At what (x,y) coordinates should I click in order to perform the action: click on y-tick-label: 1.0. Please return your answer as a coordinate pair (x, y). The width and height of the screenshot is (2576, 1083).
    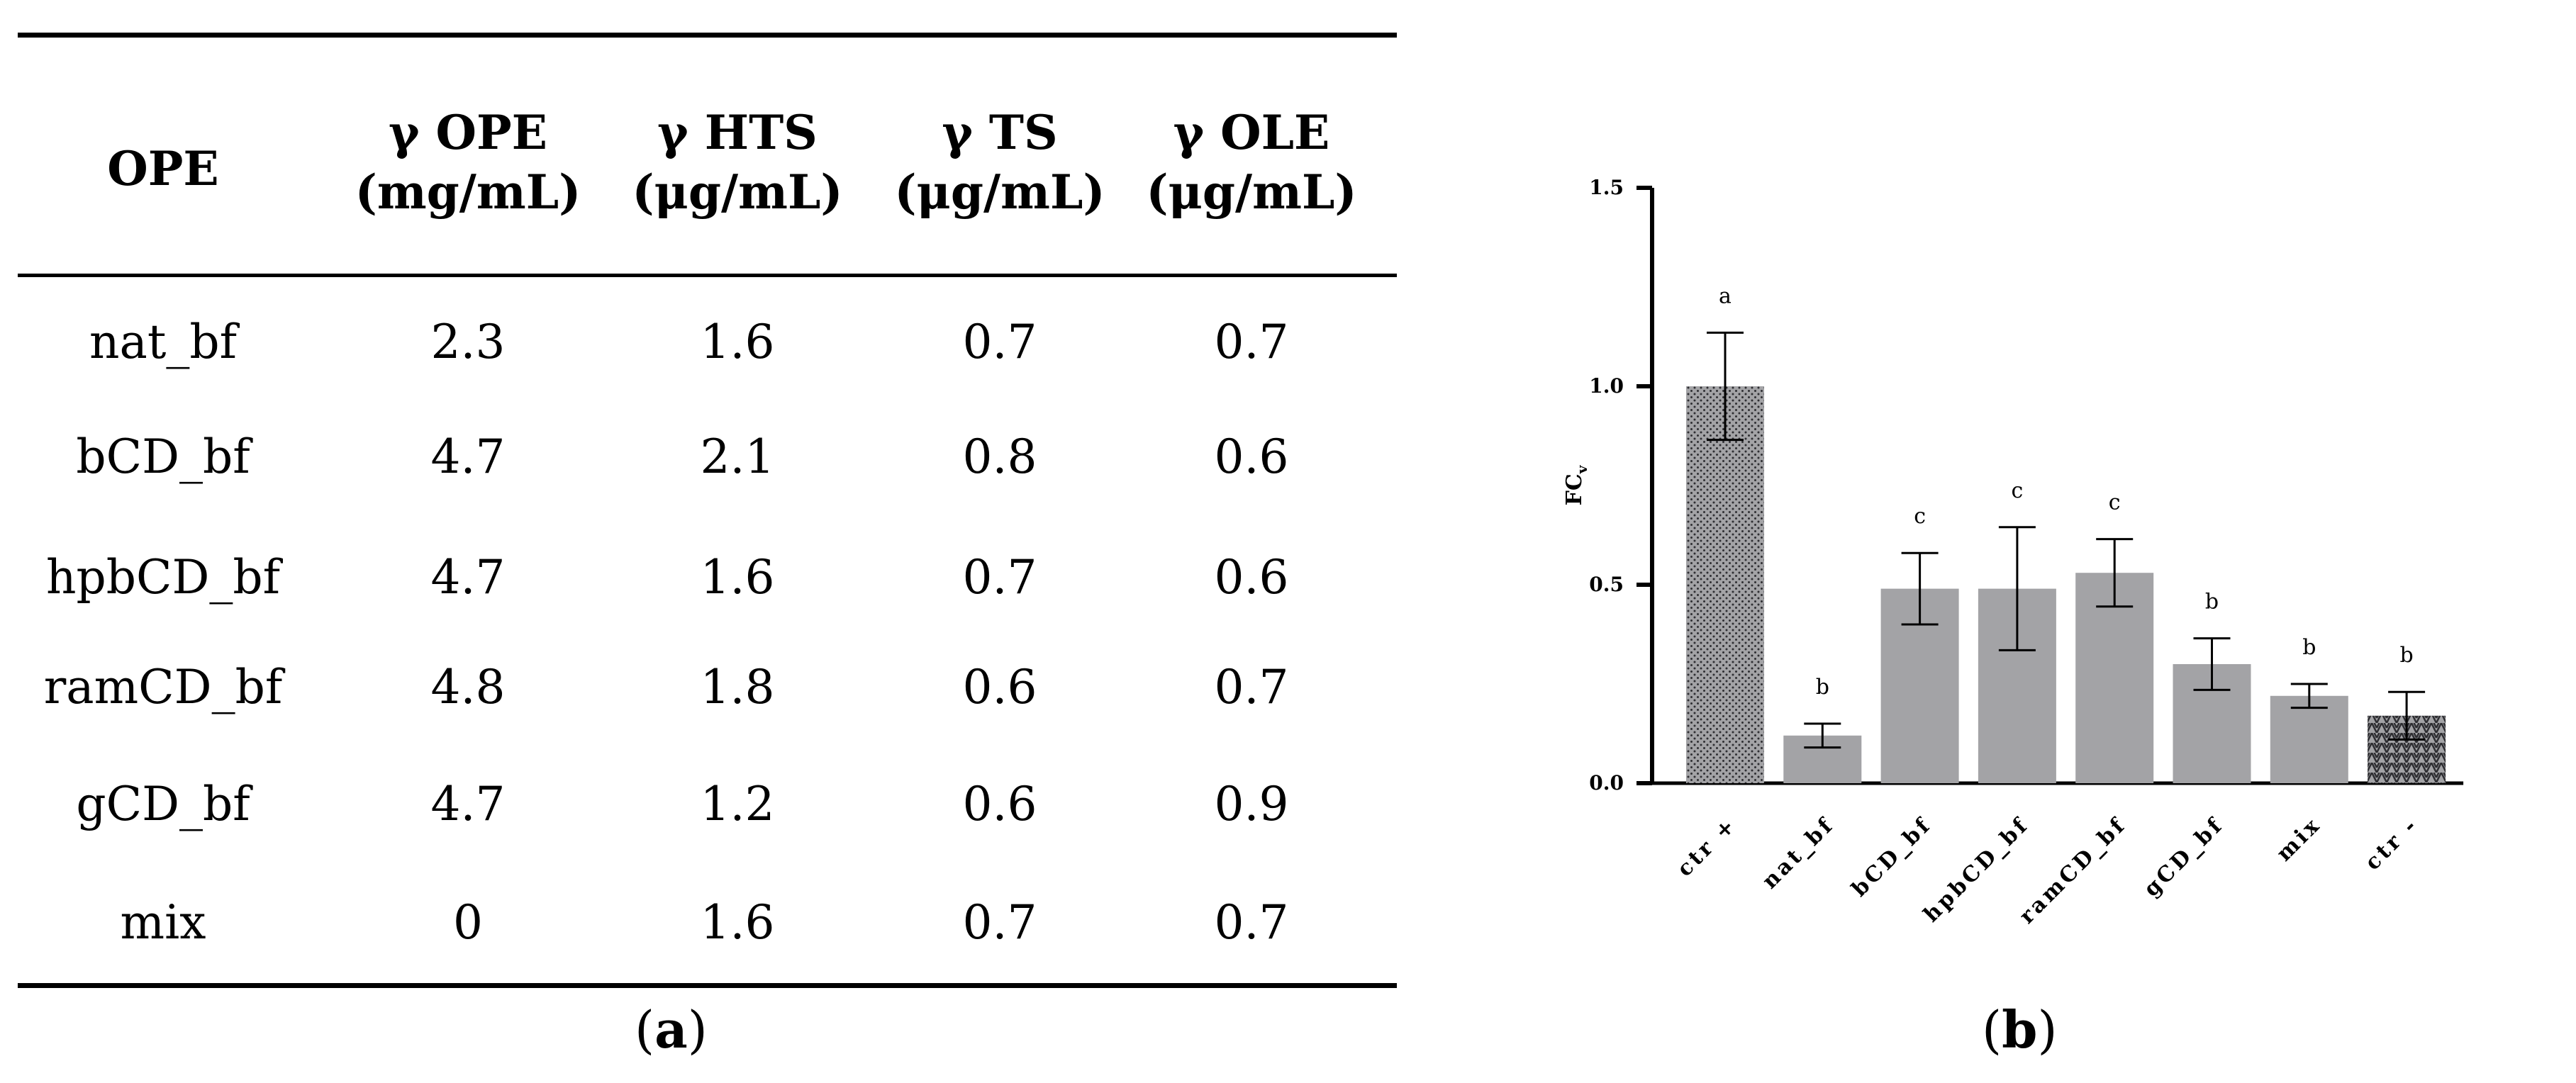
    Looking at the image, I should click on (1606, 386).